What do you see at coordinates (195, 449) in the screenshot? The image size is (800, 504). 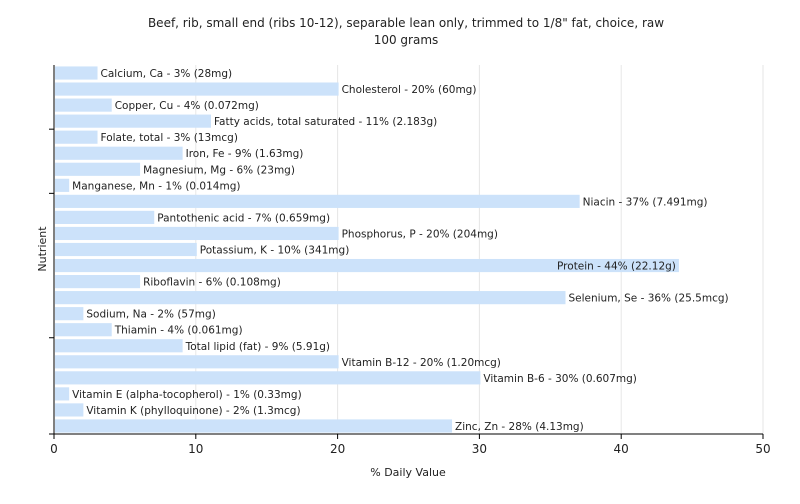 I see `x-tick-label: 10` at bounding box center [195, 449].